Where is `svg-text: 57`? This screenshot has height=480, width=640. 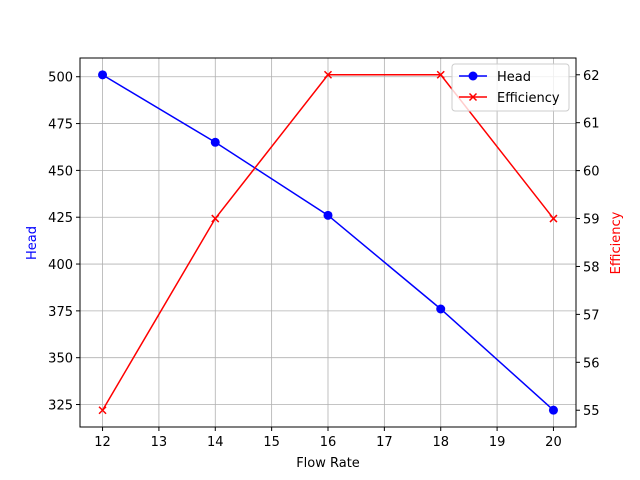 svg-text: 57 is located at coordinates (591, 315).